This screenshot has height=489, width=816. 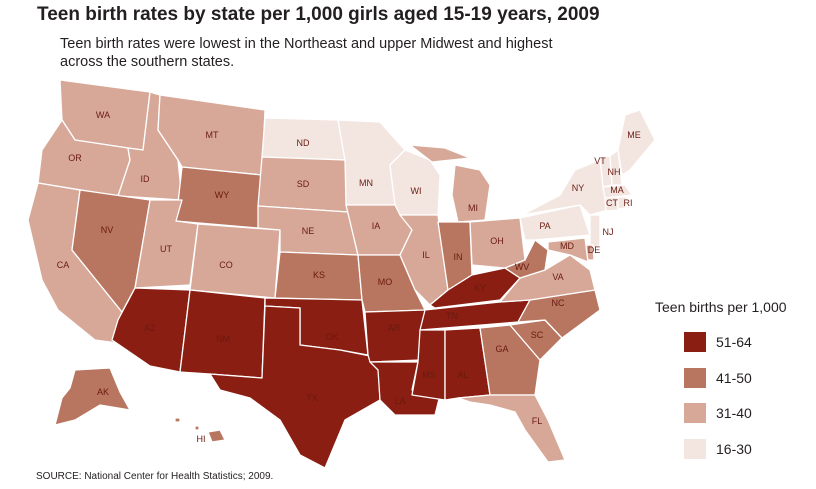 I want to click on state-ny, so click(x=565, y=187).